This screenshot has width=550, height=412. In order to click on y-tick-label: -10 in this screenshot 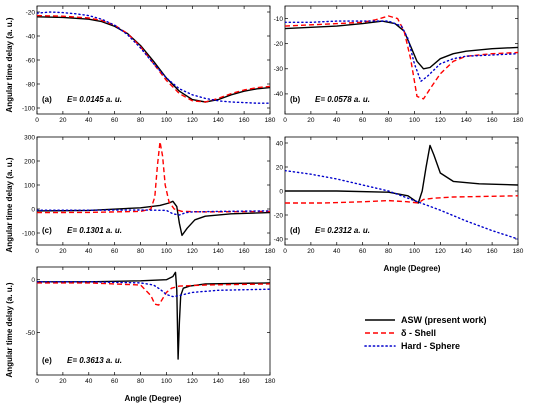, I will do `click(279, 19)`.